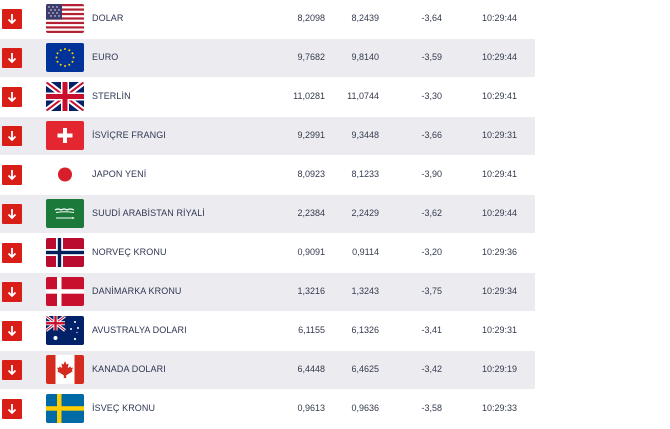 Image resolution: width=670 pixels, height=429 pixels. What do you see at coordinates (105, 57) in the screenshot?
I see `currency-name: EURO` at bounding box center [105, 57].